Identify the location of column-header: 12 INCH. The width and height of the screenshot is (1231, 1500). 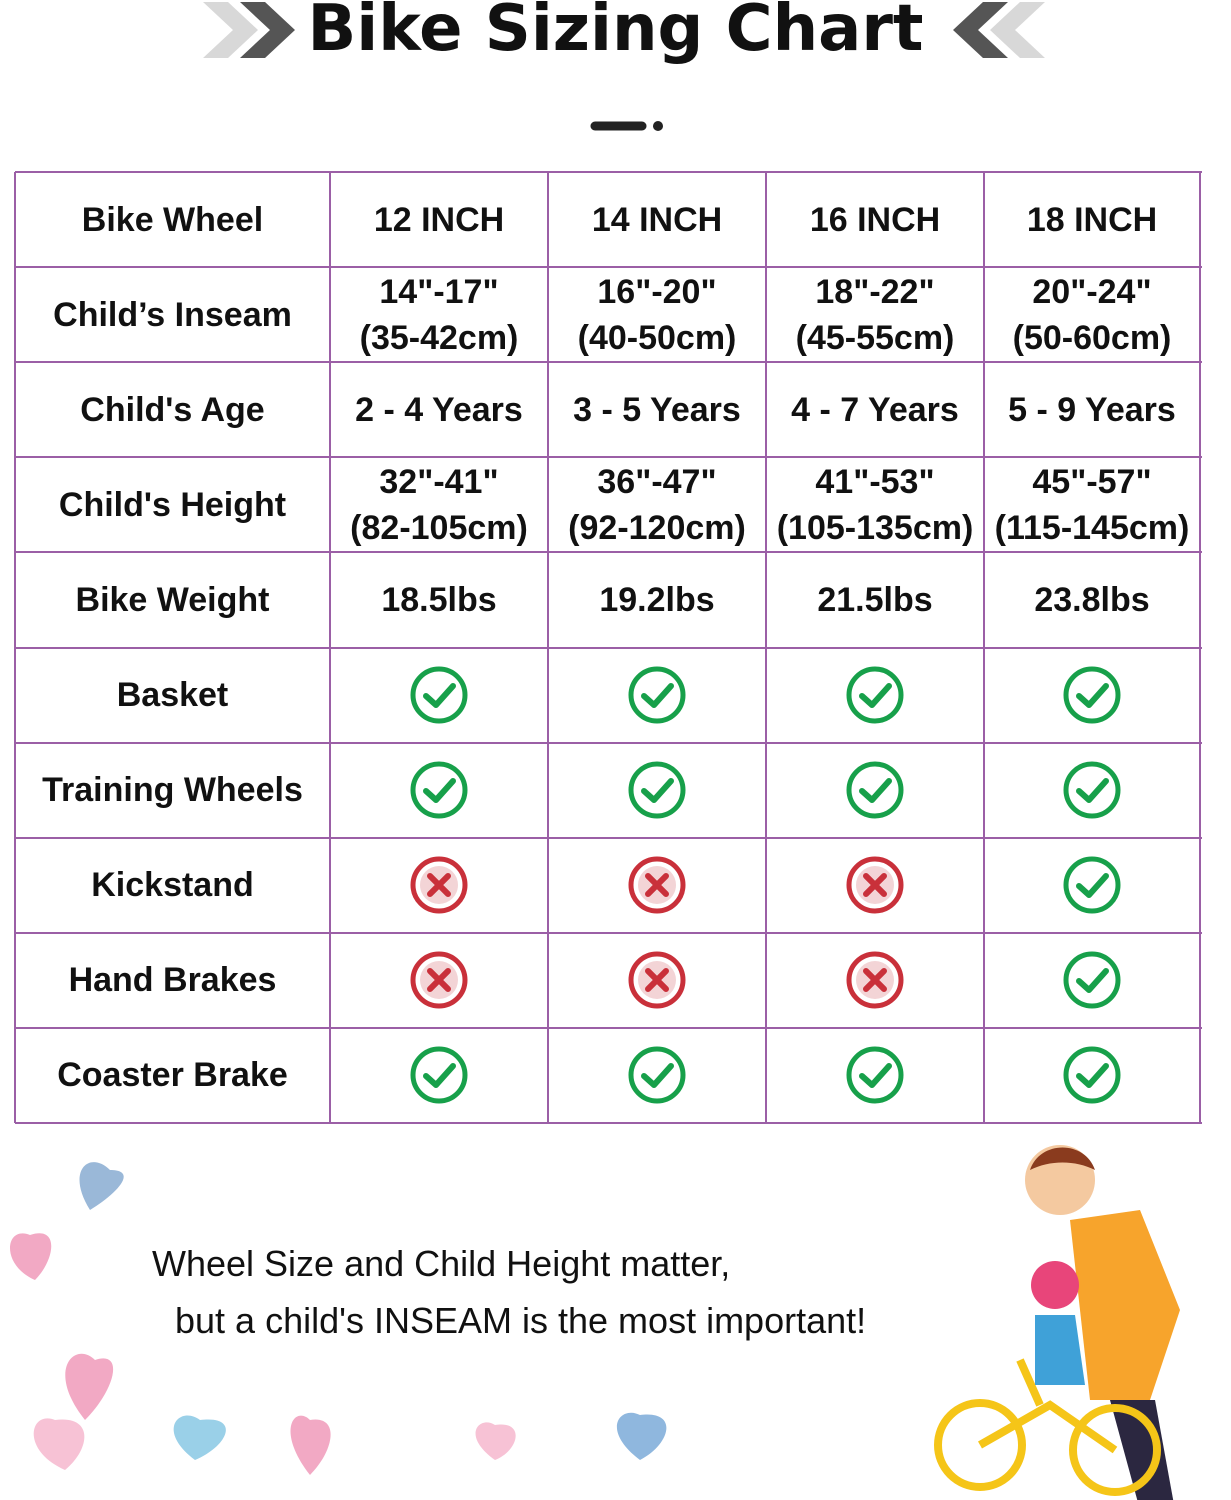
(439, 219).